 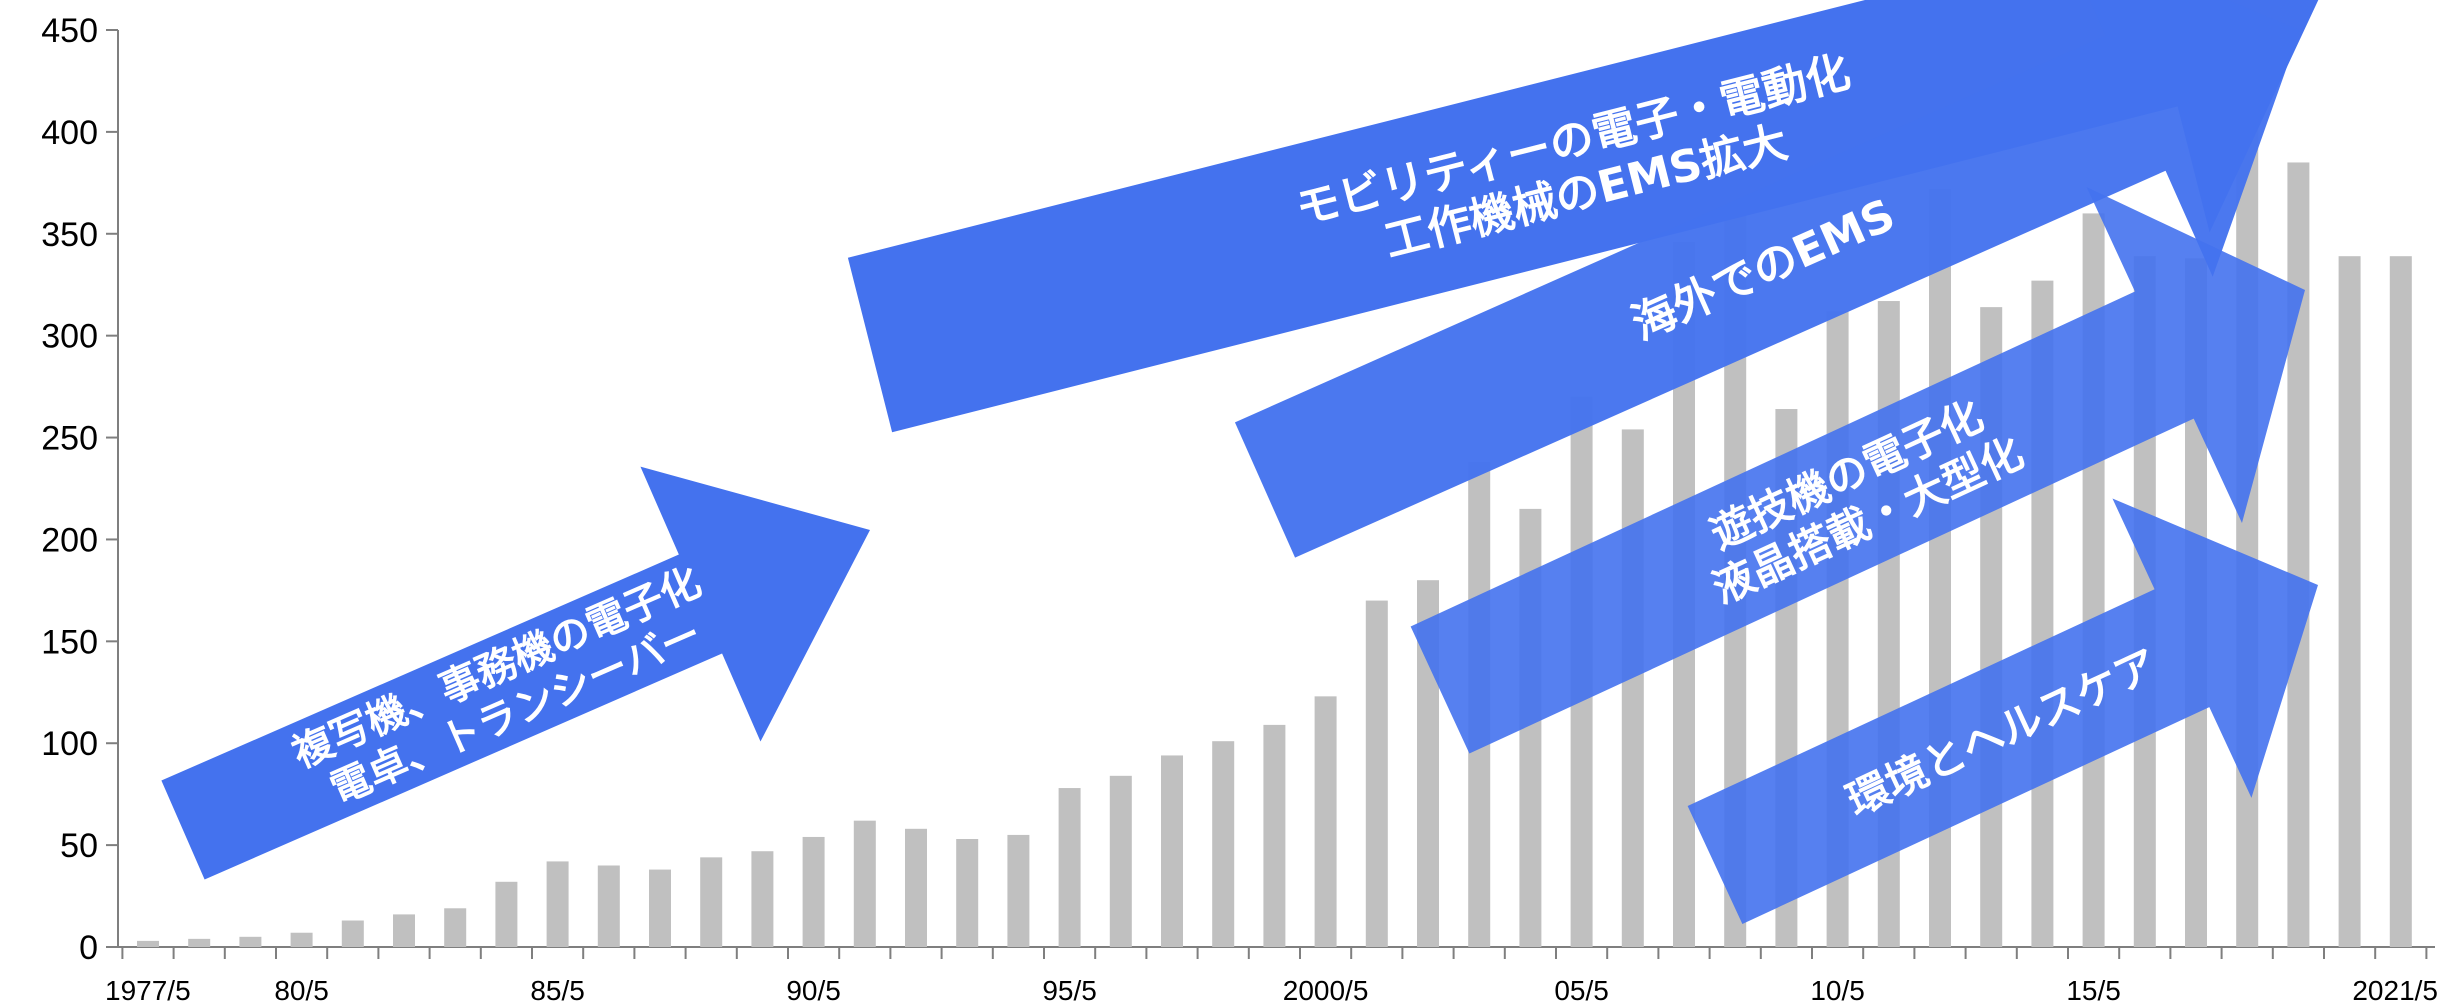 I want to click on y-tick-label: 150, so click(x=69, y=642).